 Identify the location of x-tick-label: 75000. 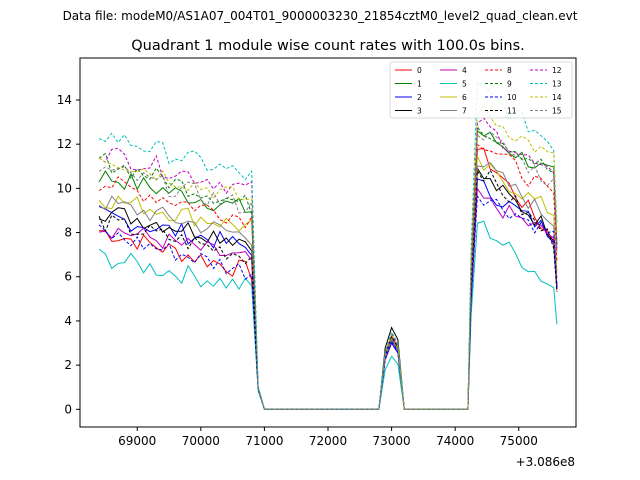
(519, 441).